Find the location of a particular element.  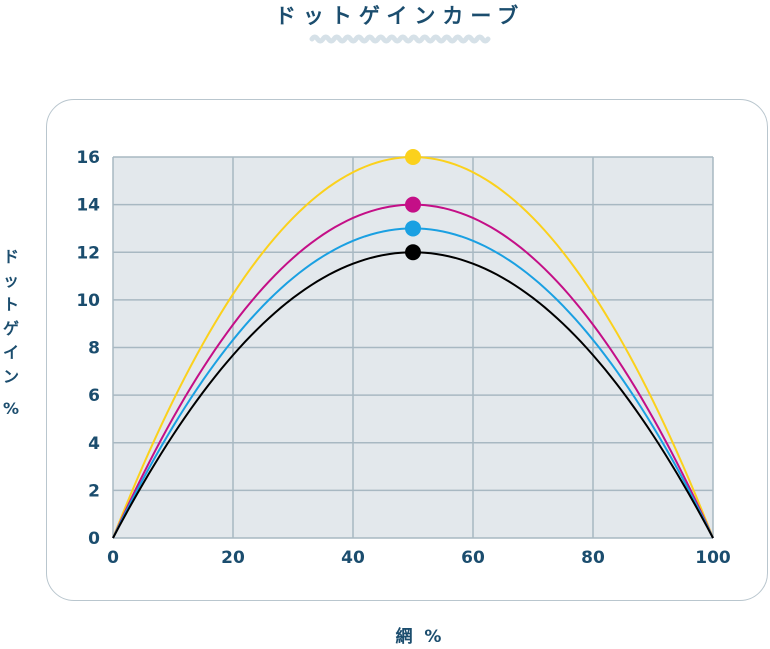

y-tick-label: 0 is located at coordinates (94, 539).